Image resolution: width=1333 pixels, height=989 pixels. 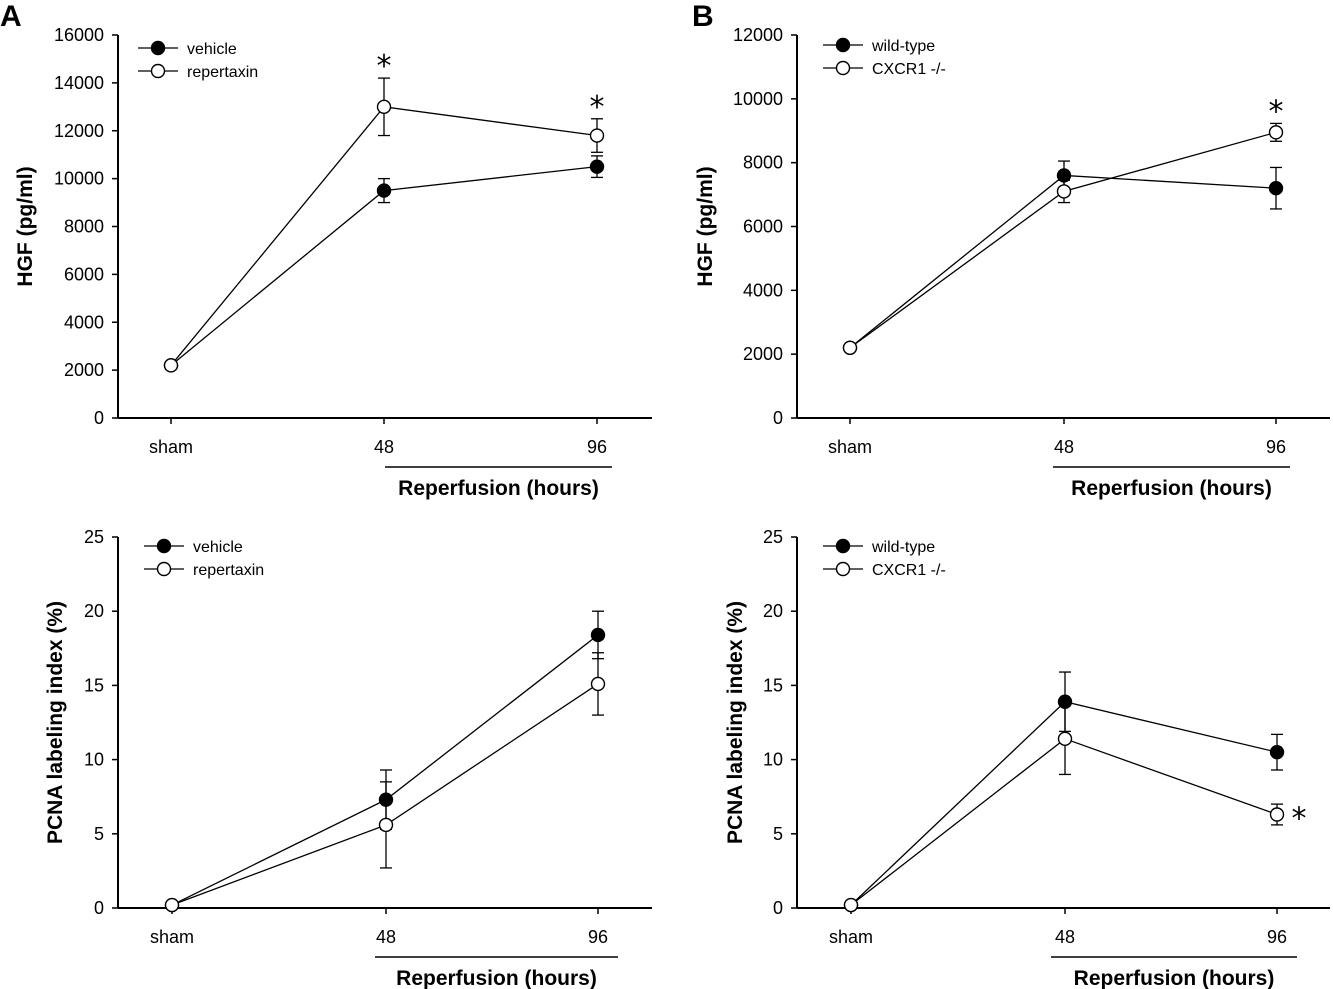 I want to click on chart0-y-tick-label: 8000, so click(x=84, y=227).